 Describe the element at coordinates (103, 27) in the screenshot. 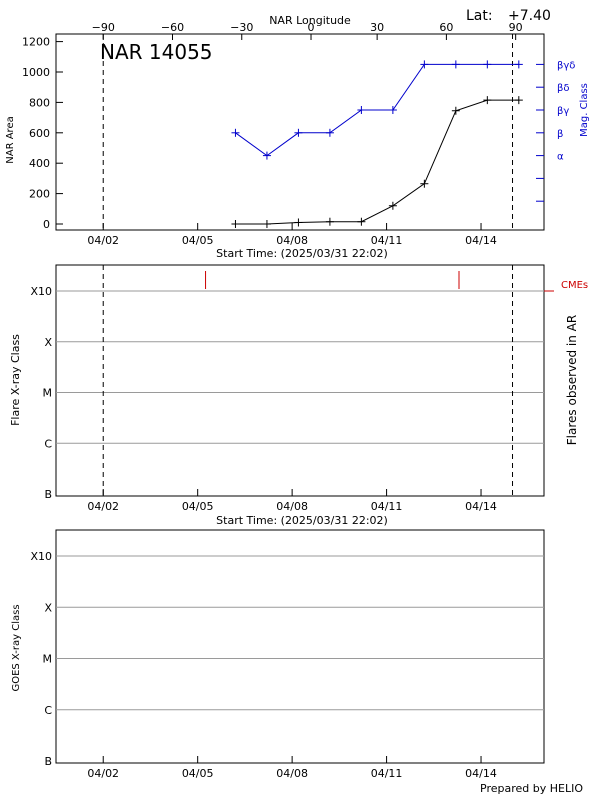

I see `panel1-top-tick-label: −90` at that location.